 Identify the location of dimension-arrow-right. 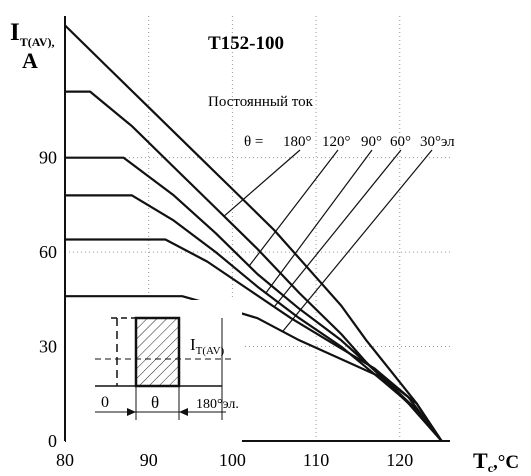
(183, 412).